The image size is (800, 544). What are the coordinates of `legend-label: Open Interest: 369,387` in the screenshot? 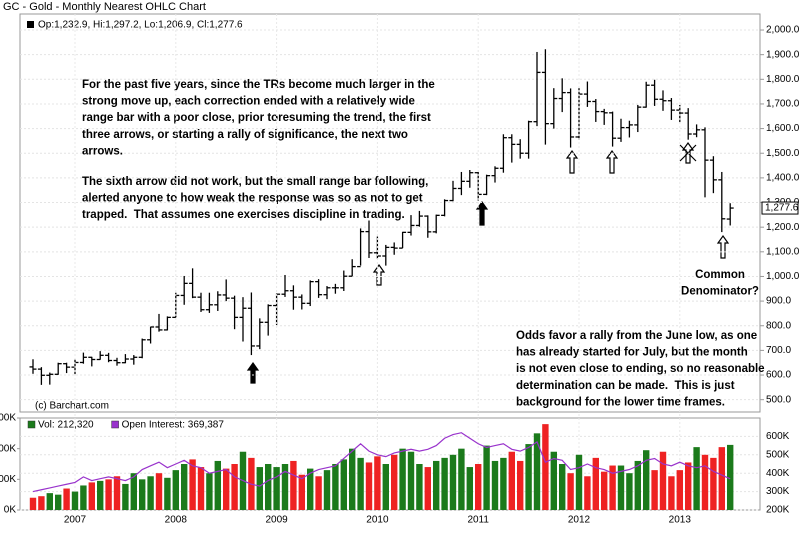 It's located at (173, 425).